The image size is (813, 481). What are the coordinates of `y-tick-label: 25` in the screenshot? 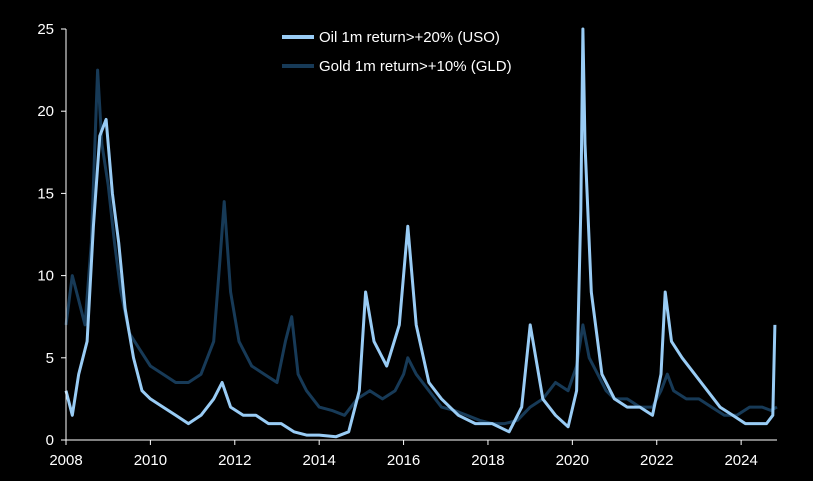 It's located at (45, 29).